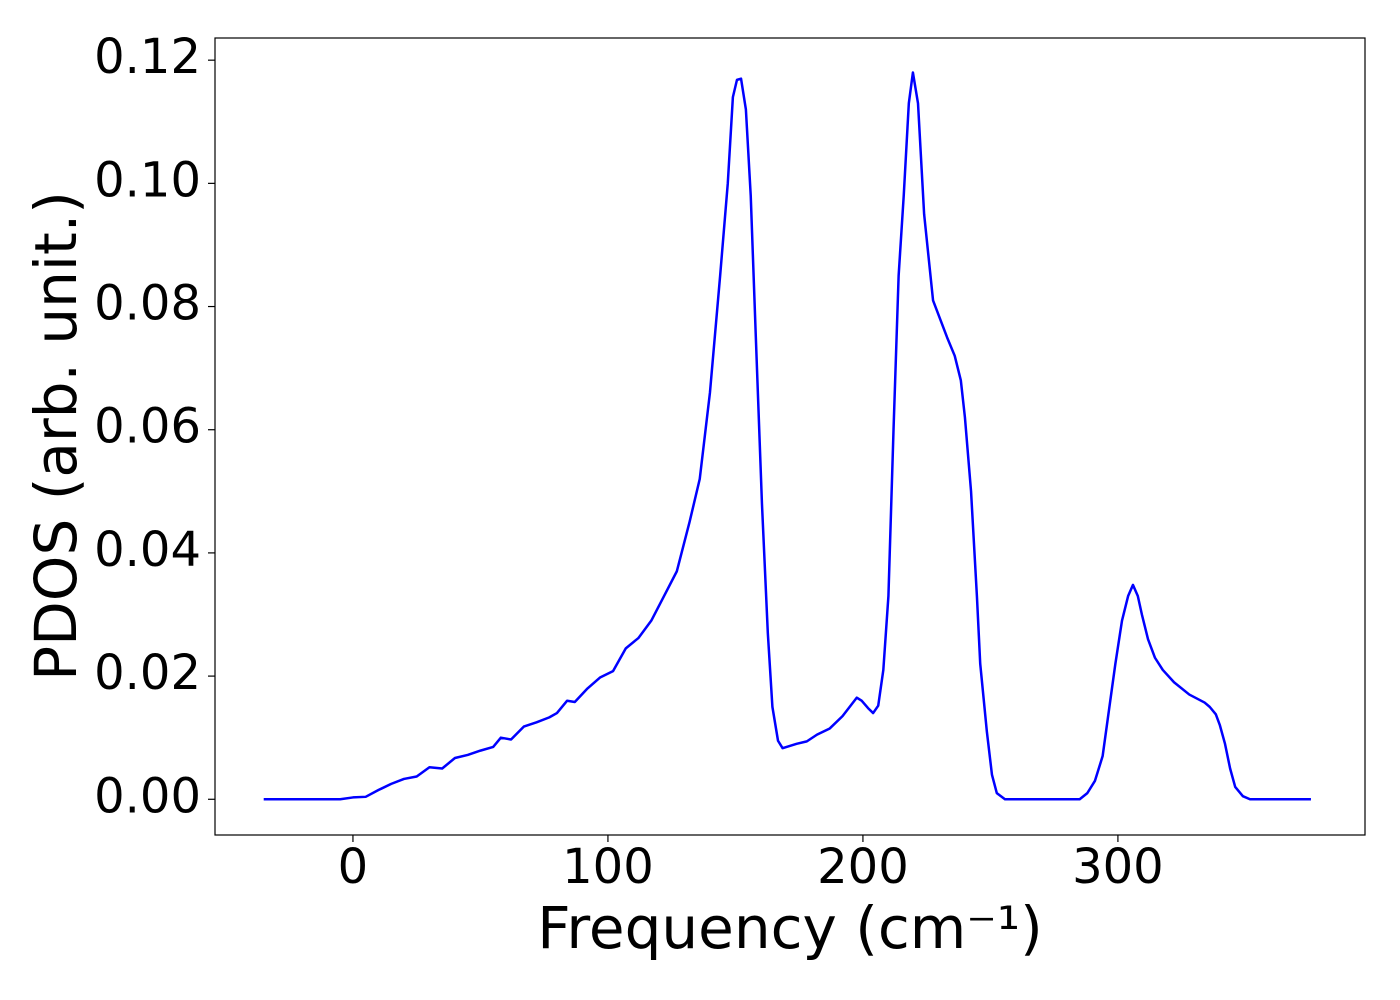 Image resolution: width=1400 pixels, height=1000 pixels. Describe the element at coordinates (863, 867) in the screenshot. I see `x-tick-label: 200` at that location.